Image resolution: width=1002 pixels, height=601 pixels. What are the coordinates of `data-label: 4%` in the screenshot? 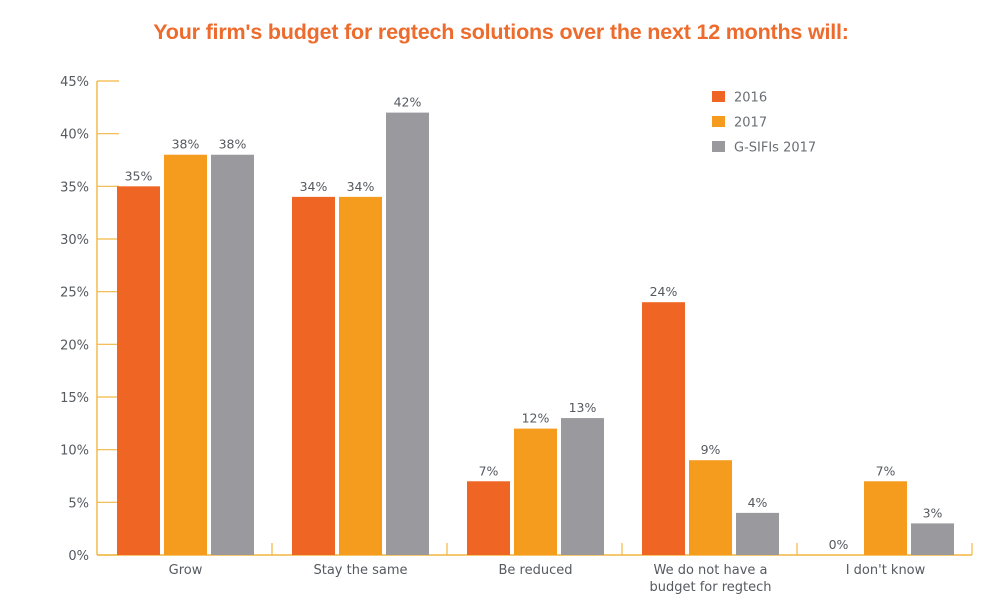 It's located at (758, 502).